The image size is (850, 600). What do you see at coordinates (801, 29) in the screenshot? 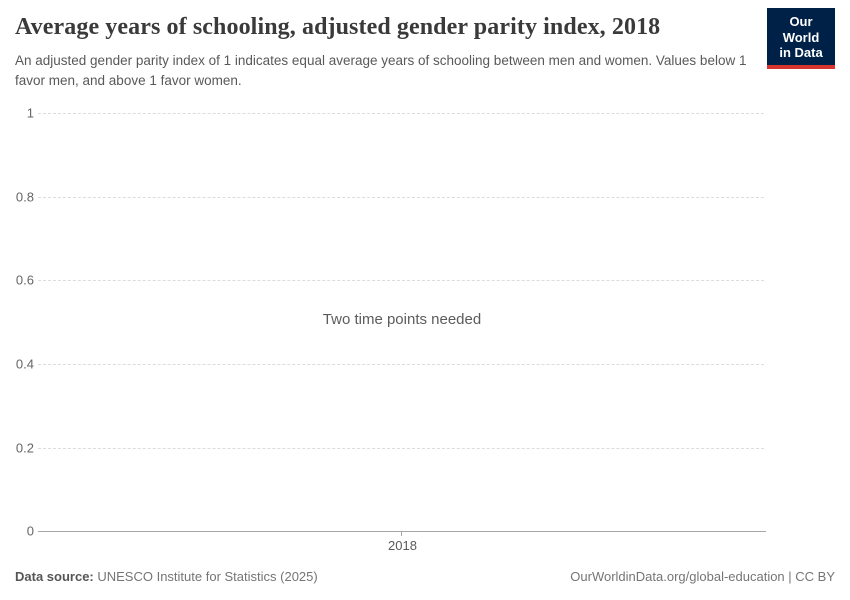
I see `owid-logo-line1: Our World` at bounding box center [801, 29].